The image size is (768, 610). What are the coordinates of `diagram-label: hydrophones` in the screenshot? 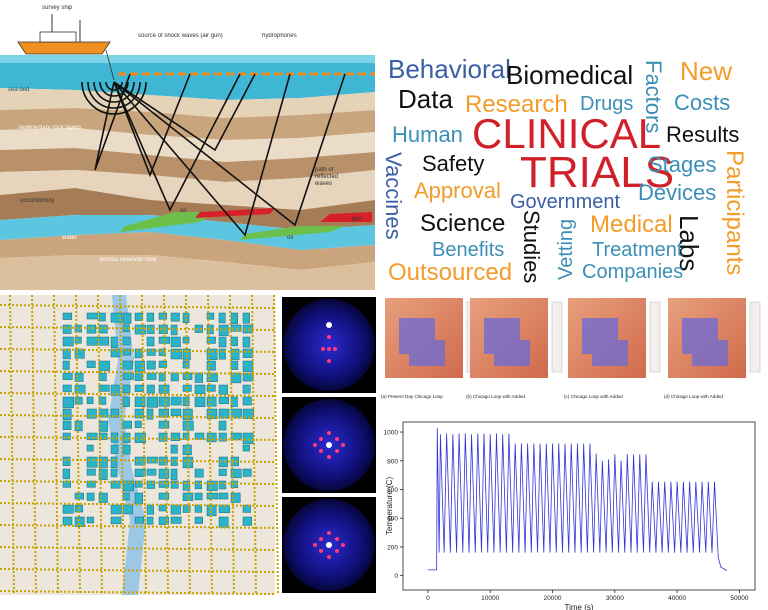 It's located at (279, 36).